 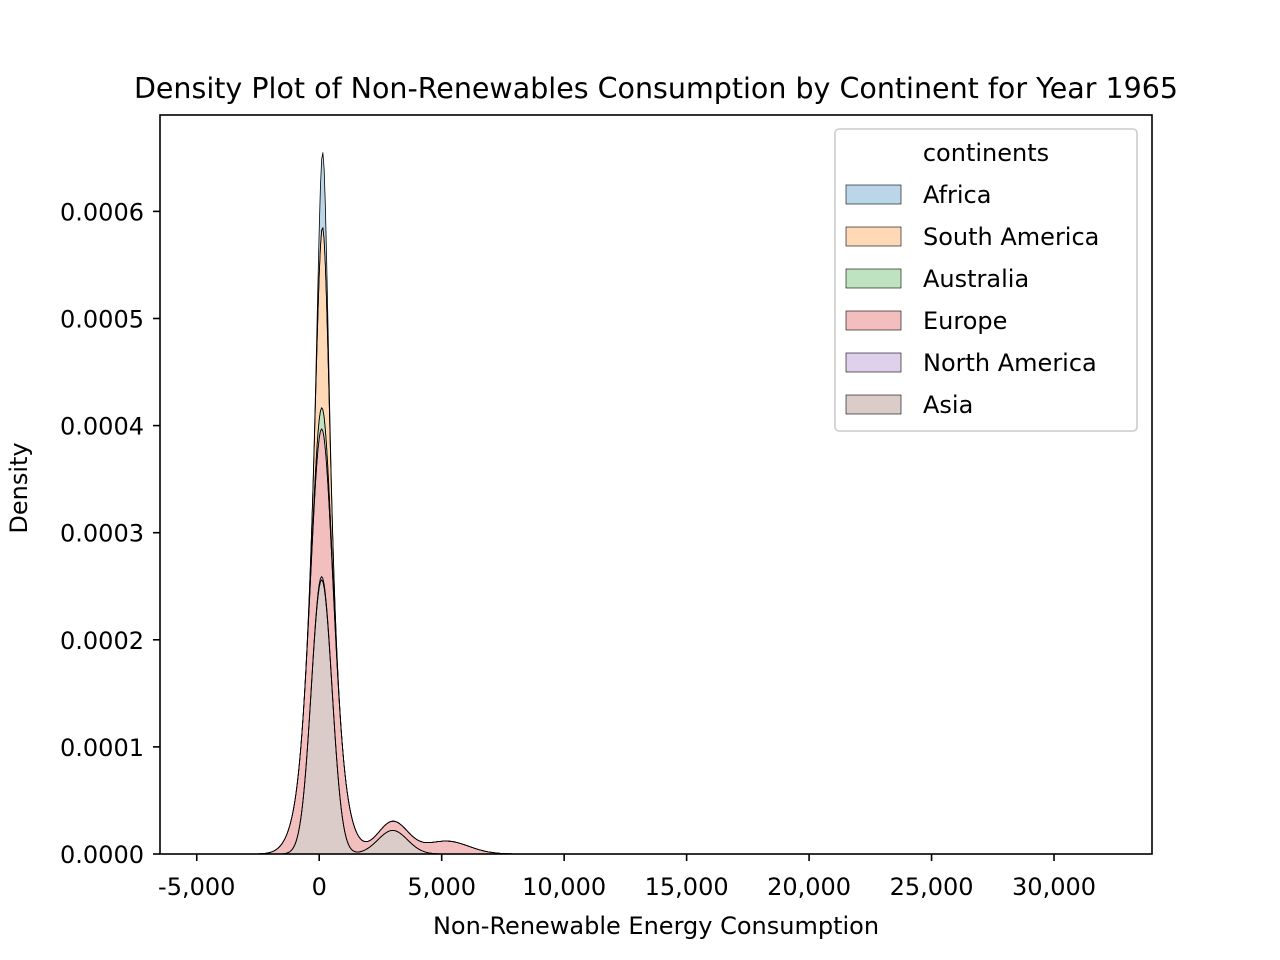 What do you see at coordinates (102, 534) in the screenshot?
I see `y-tick-label: 0.0003` at bounding box center [102, 534].